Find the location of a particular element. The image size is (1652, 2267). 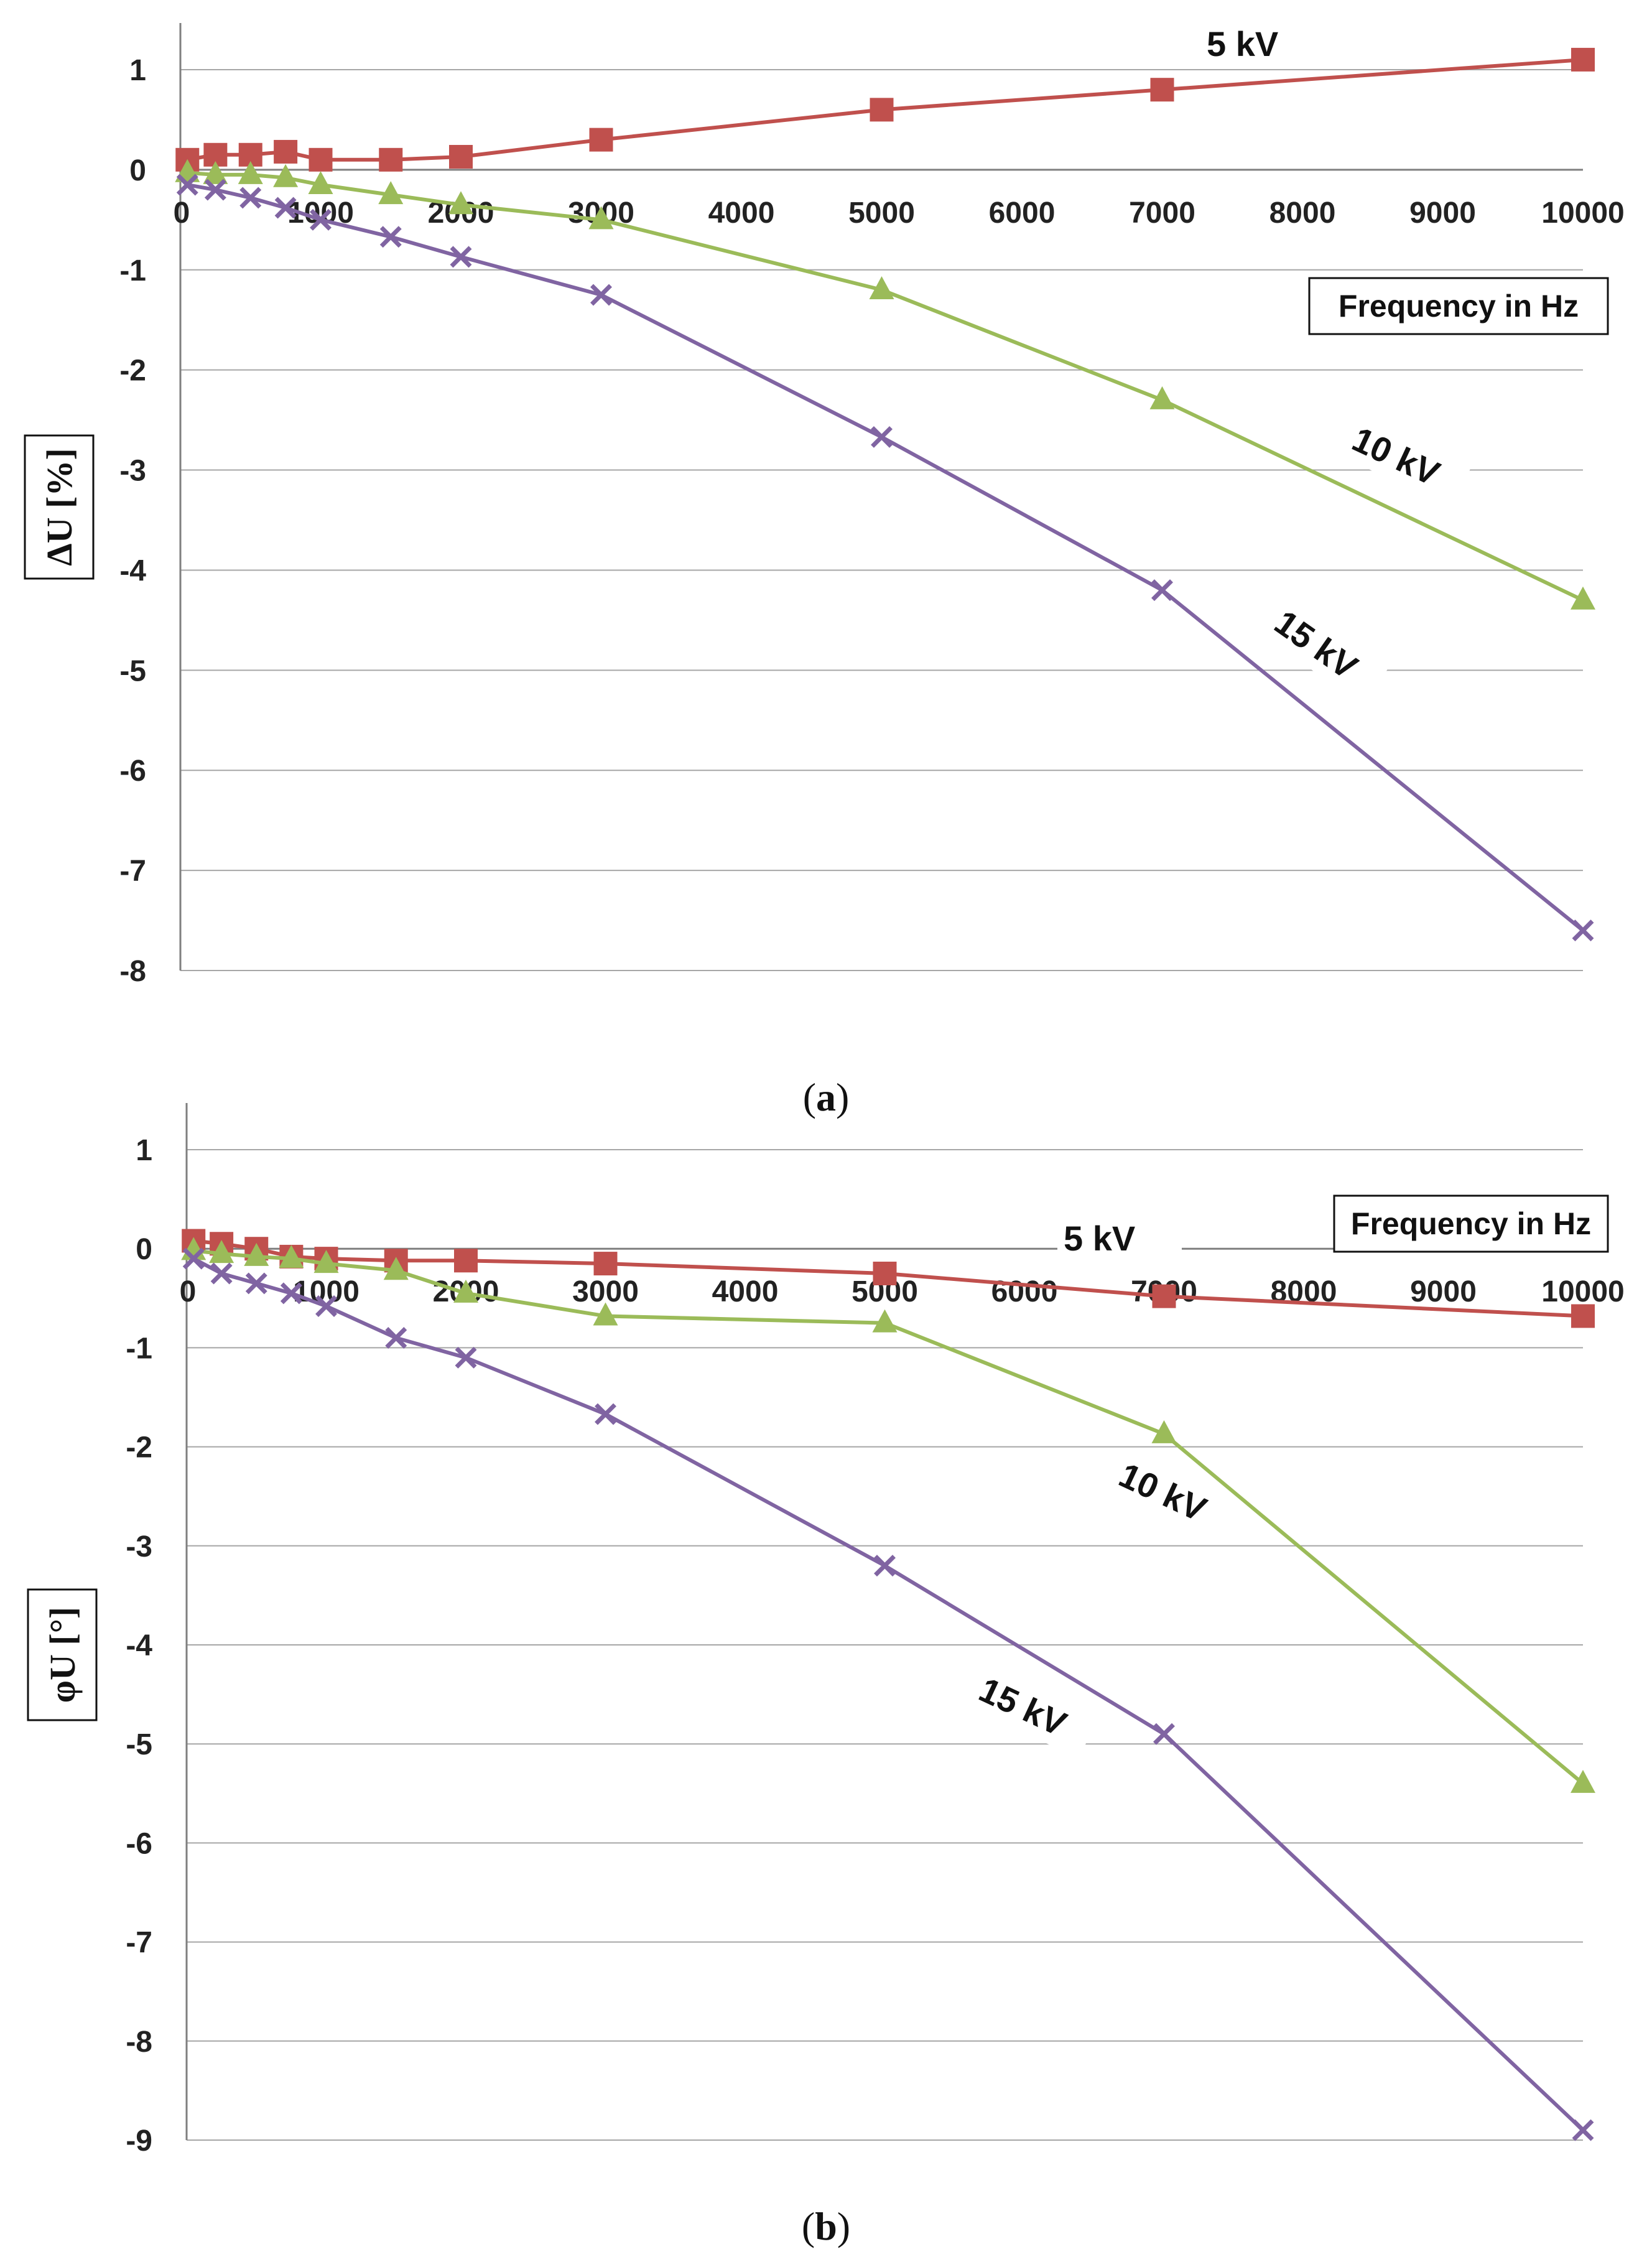

panel-caption: (a) is located at coordinates (826, 1097).